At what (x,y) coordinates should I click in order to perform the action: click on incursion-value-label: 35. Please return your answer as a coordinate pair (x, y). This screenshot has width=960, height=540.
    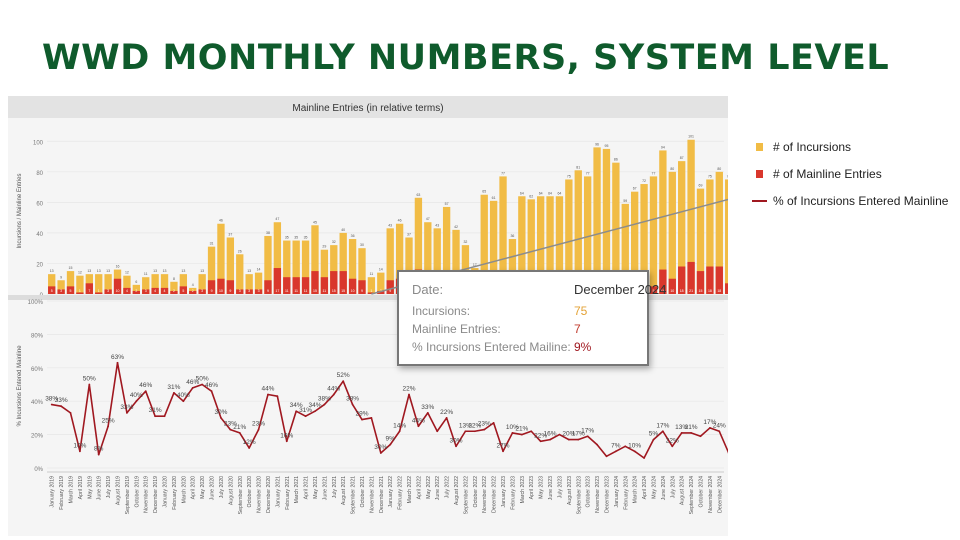
    Looking at the image, I should click on (287, 238).